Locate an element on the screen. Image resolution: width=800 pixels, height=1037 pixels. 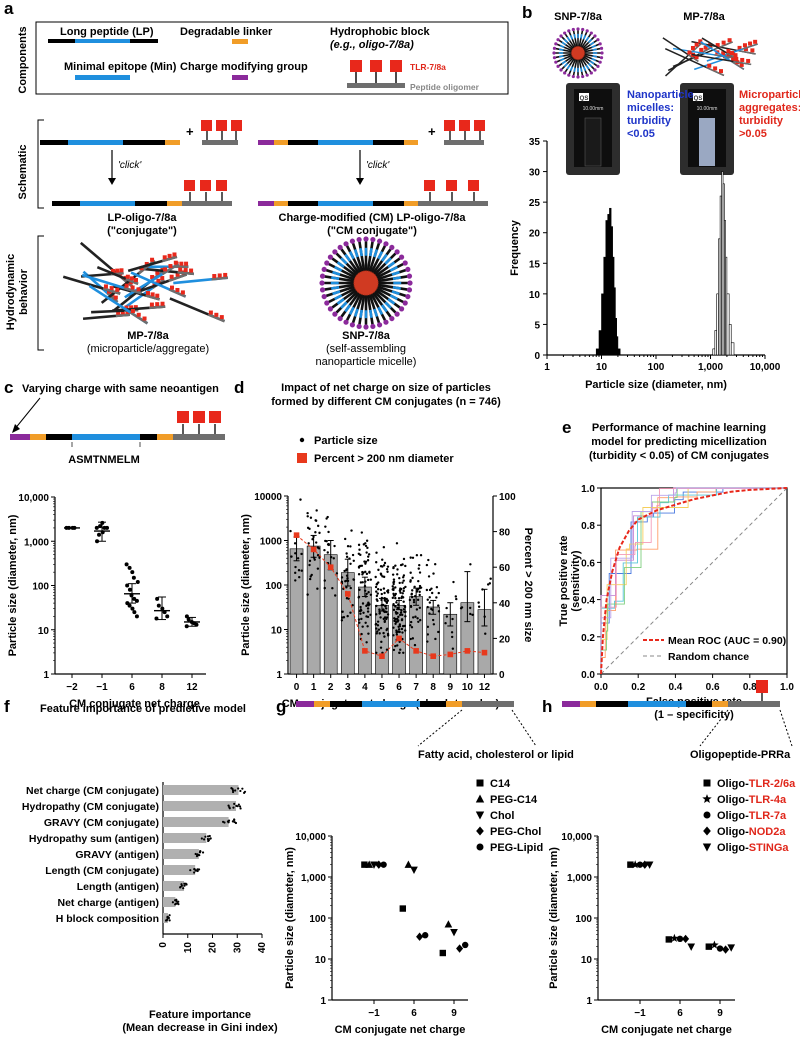
c-y-label: Particle size (diameter, nm) is located at coordinates (13, 585).